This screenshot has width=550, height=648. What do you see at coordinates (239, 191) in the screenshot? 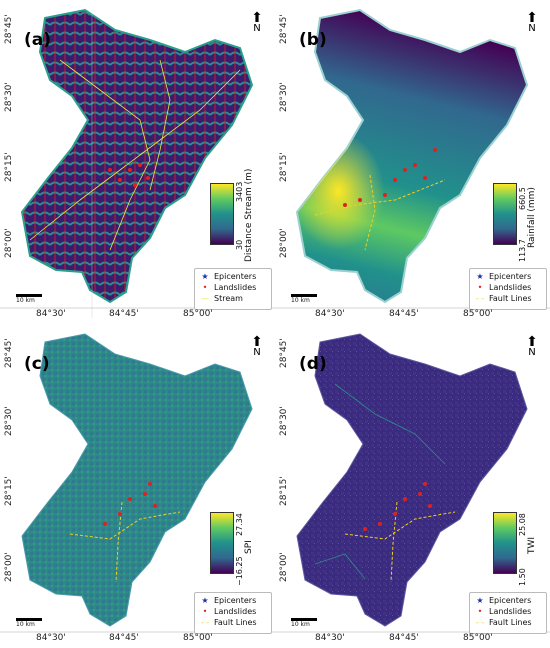
I see `colorbar-max: 3403` at bounding box center [239, 191].